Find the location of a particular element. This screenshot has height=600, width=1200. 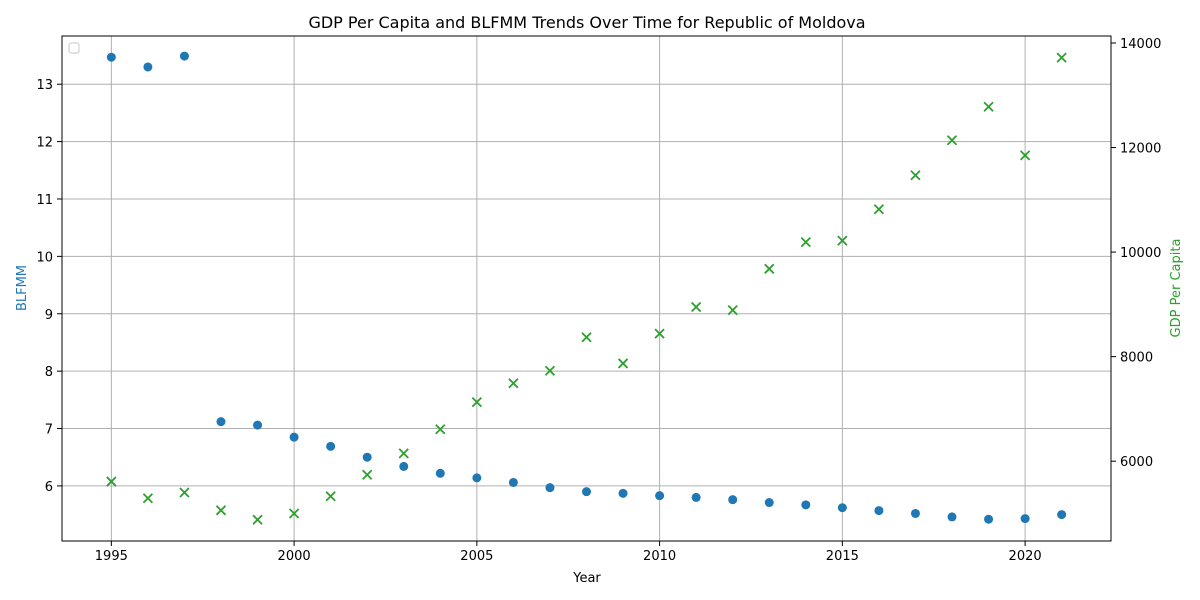

y-left-tick-label: 11 is located at coordinates (44, 200).